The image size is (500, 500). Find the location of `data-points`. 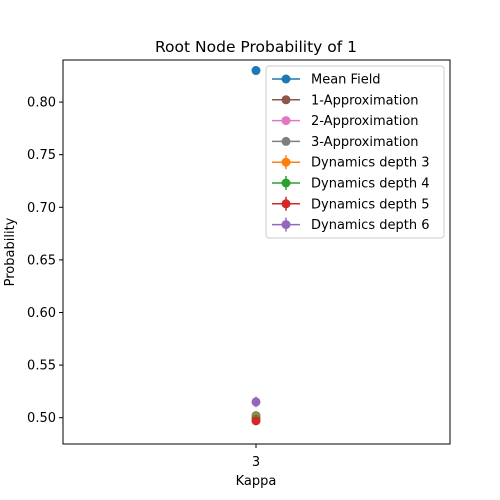

data-points is located at coordinates (256, 246).